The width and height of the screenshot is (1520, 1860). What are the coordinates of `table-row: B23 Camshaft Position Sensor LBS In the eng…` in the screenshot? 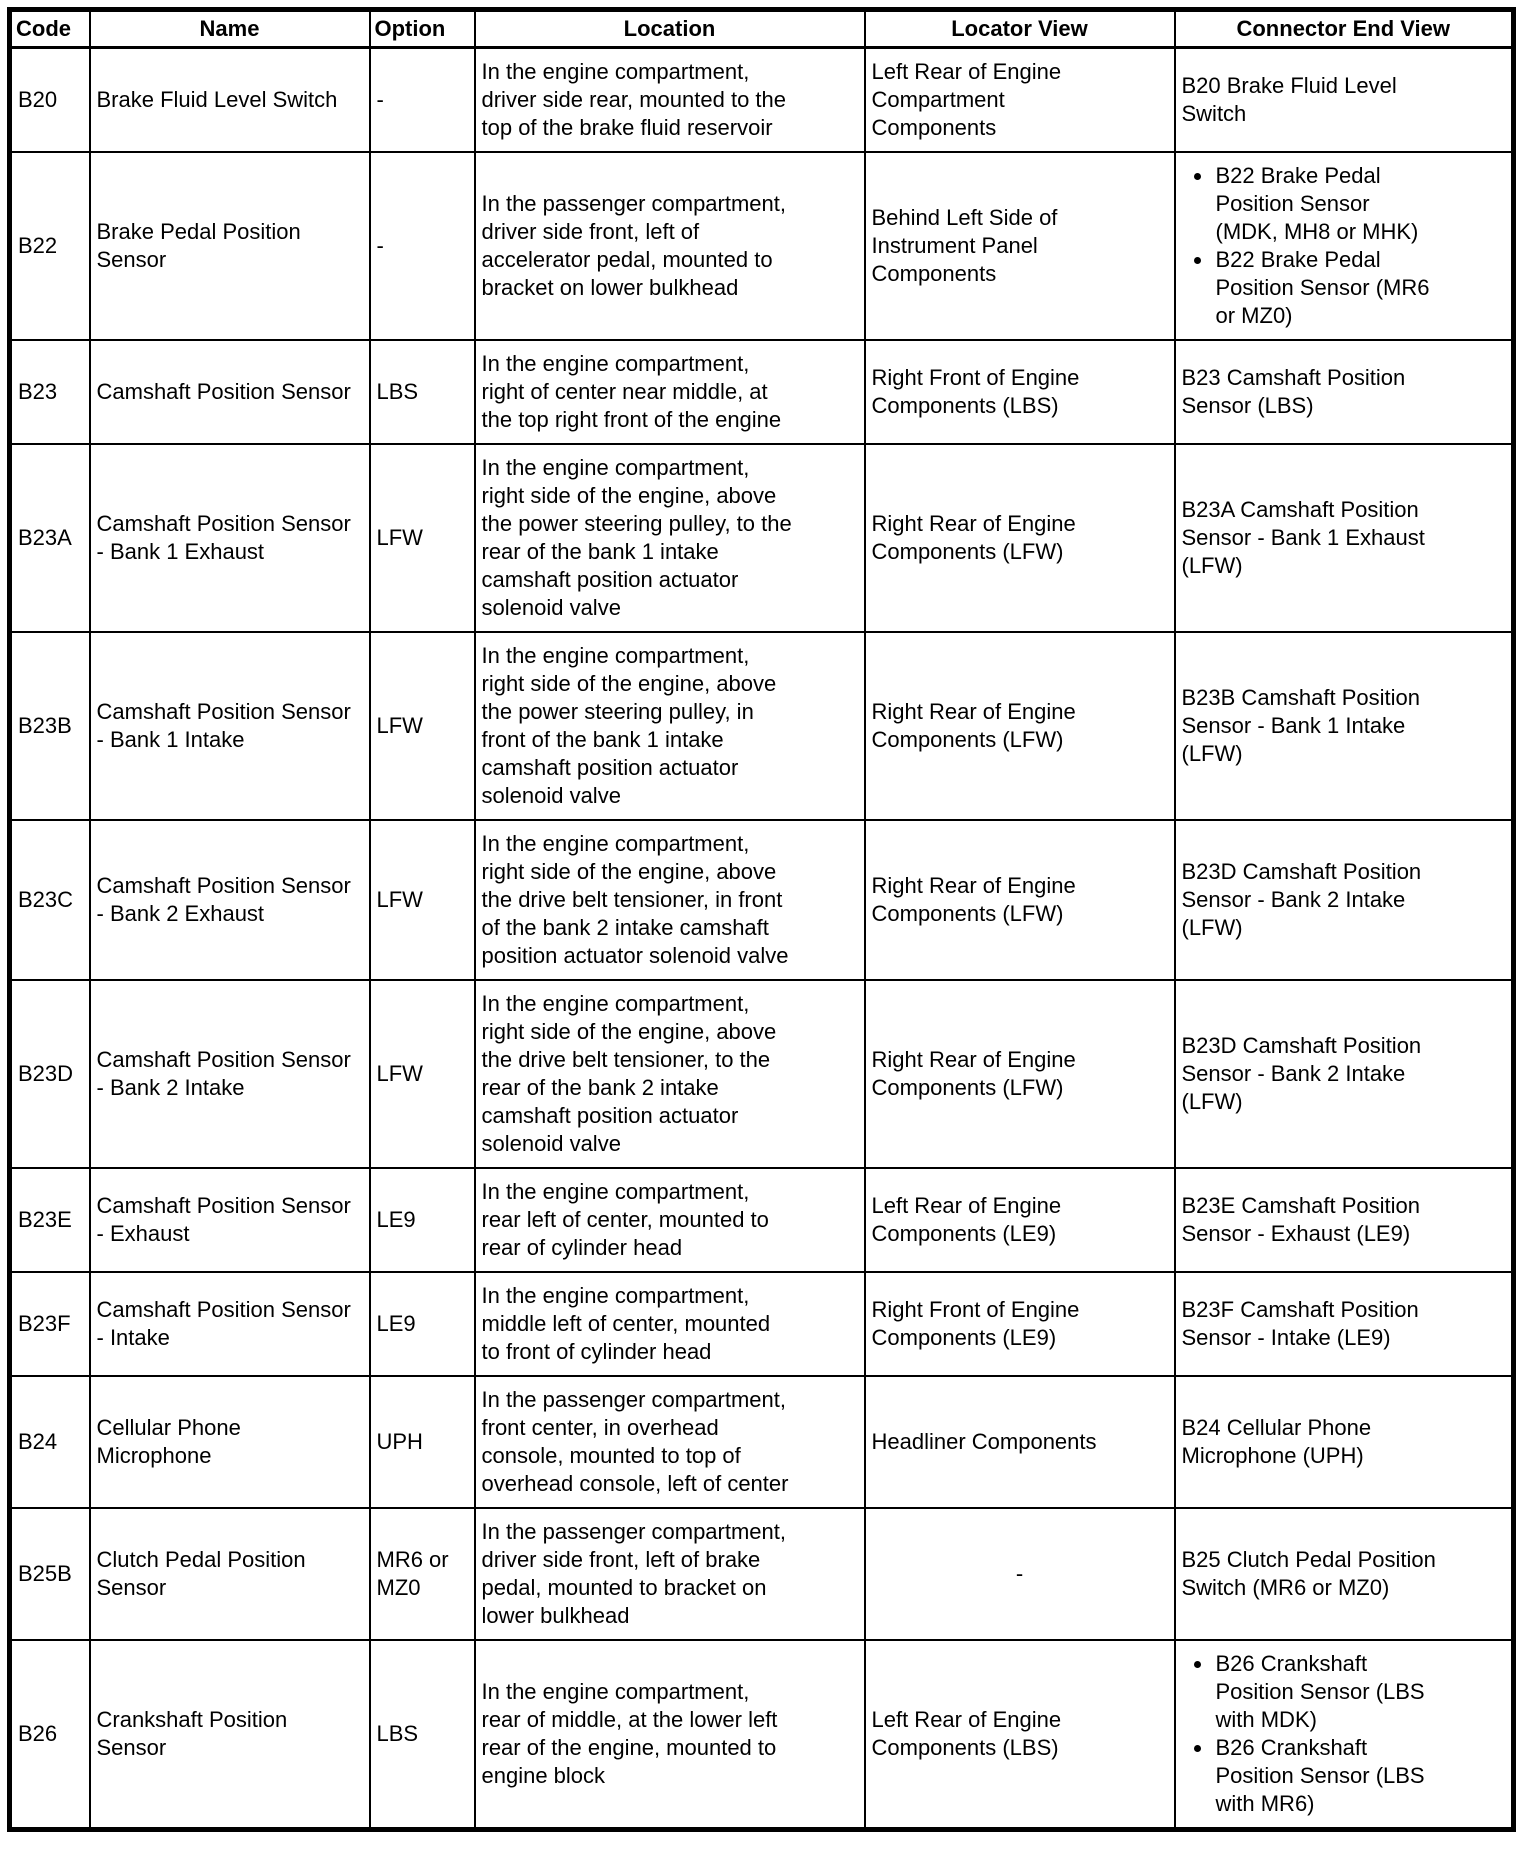 It's located at (761, 392).